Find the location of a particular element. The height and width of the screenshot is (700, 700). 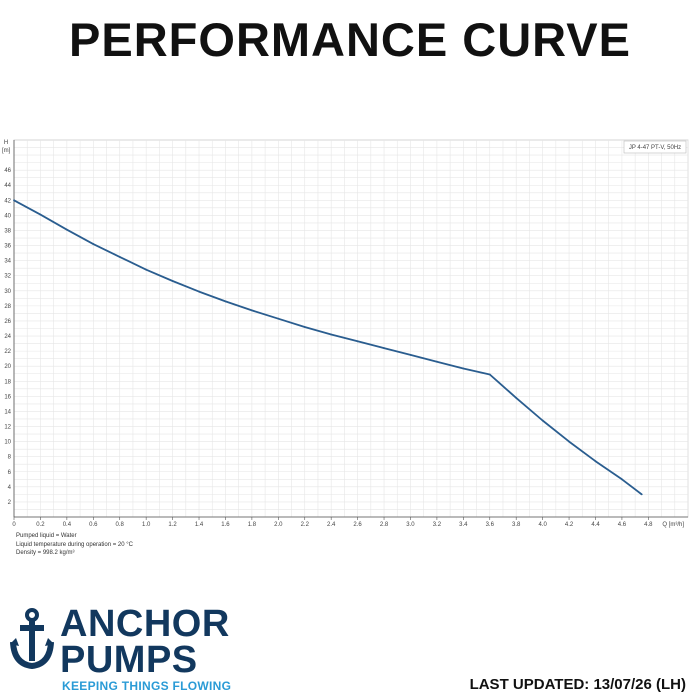

y-tick-label: 14 is located at coordinates (7, 412).